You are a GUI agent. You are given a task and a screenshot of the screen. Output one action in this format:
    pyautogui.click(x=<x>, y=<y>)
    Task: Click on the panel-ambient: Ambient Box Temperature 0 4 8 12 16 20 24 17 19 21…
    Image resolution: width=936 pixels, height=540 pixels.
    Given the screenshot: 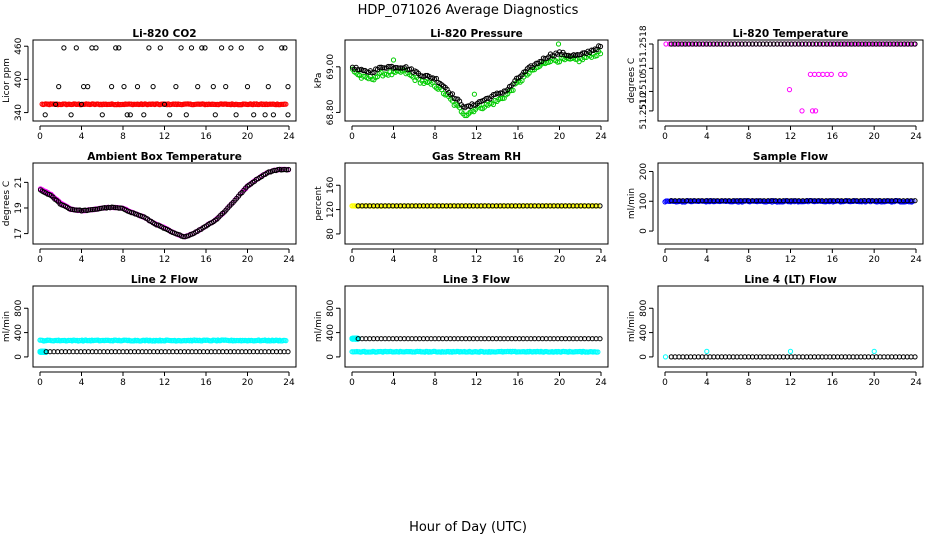 What is the action you would take?
    pyautogui.click(x=149, y=208)
    